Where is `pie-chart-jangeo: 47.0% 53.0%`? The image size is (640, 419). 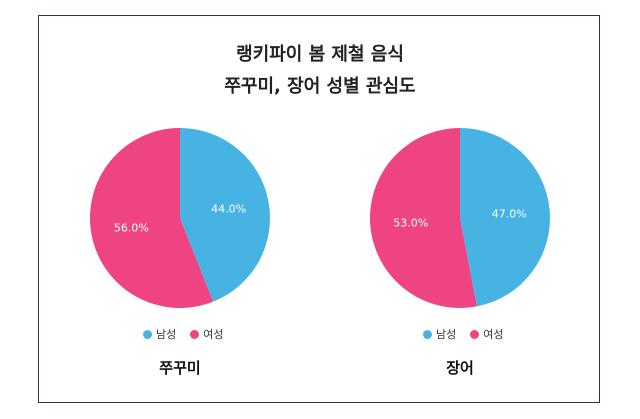 pie-chart-jangeo: 47.0% 53.0% is located at coordinates (460, 218).